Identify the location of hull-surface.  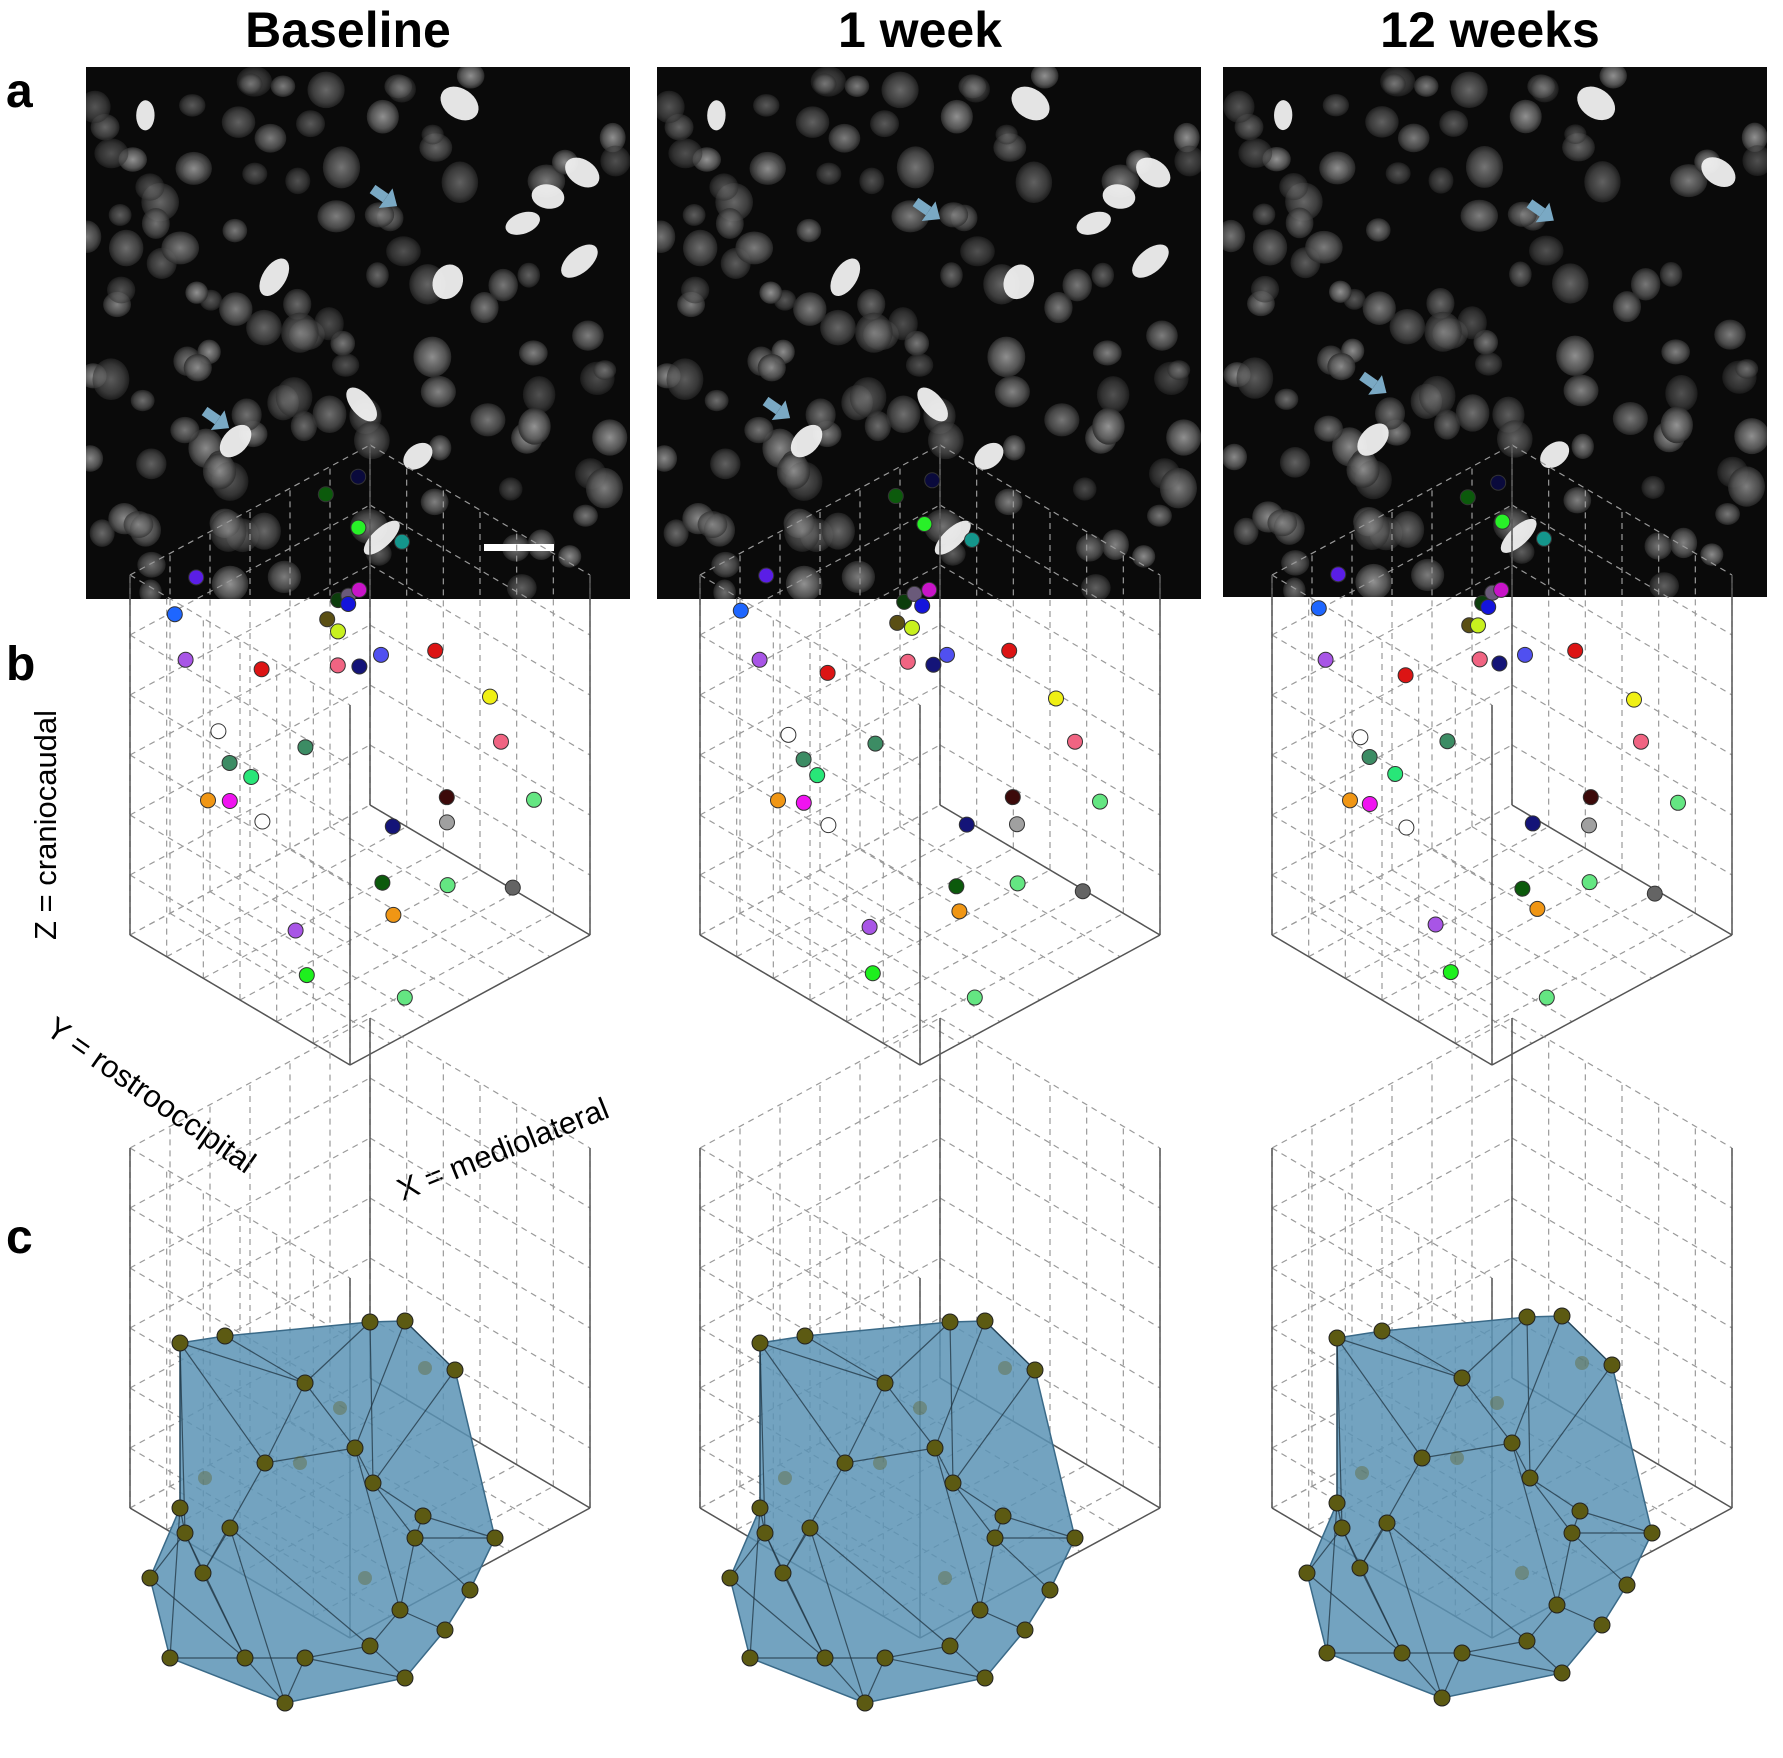
(902, 1512).